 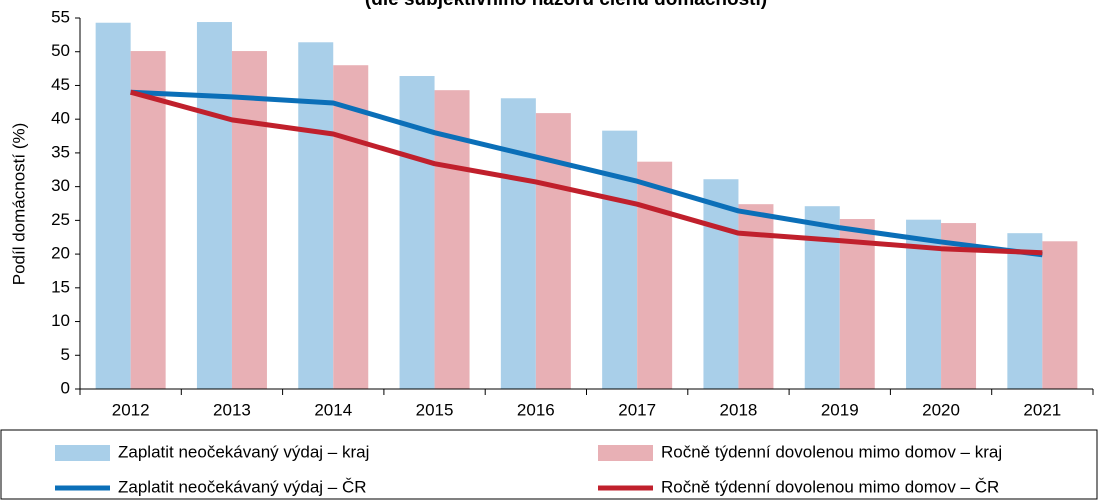 I want to click on y-tick-label: 30, so click(x=60, y=185).